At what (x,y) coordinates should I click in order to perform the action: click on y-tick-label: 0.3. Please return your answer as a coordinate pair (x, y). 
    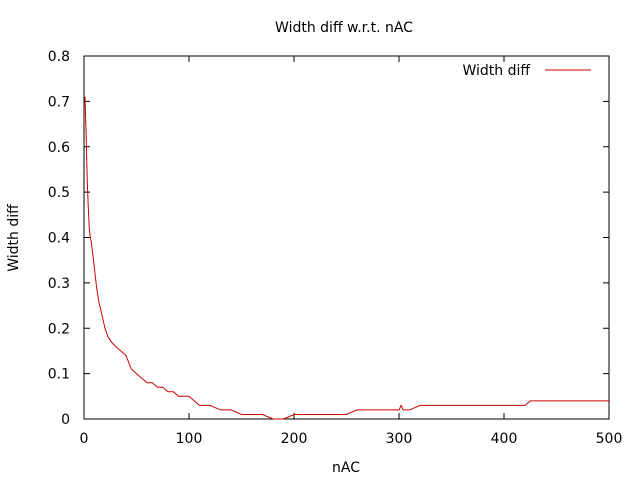
    Looking at the image, I should click on (59, 284).